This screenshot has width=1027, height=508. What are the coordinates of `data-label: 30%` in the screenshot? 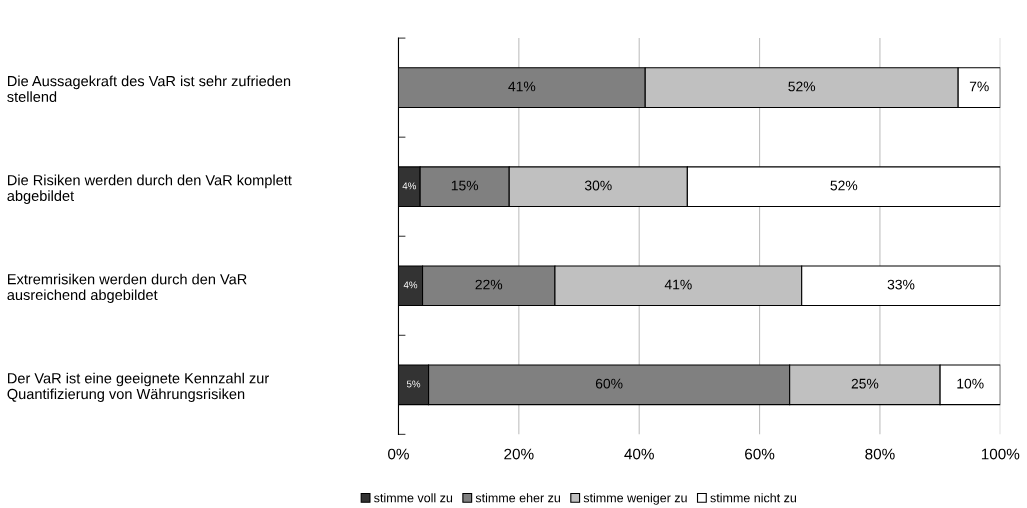 It's located at (598, 185).